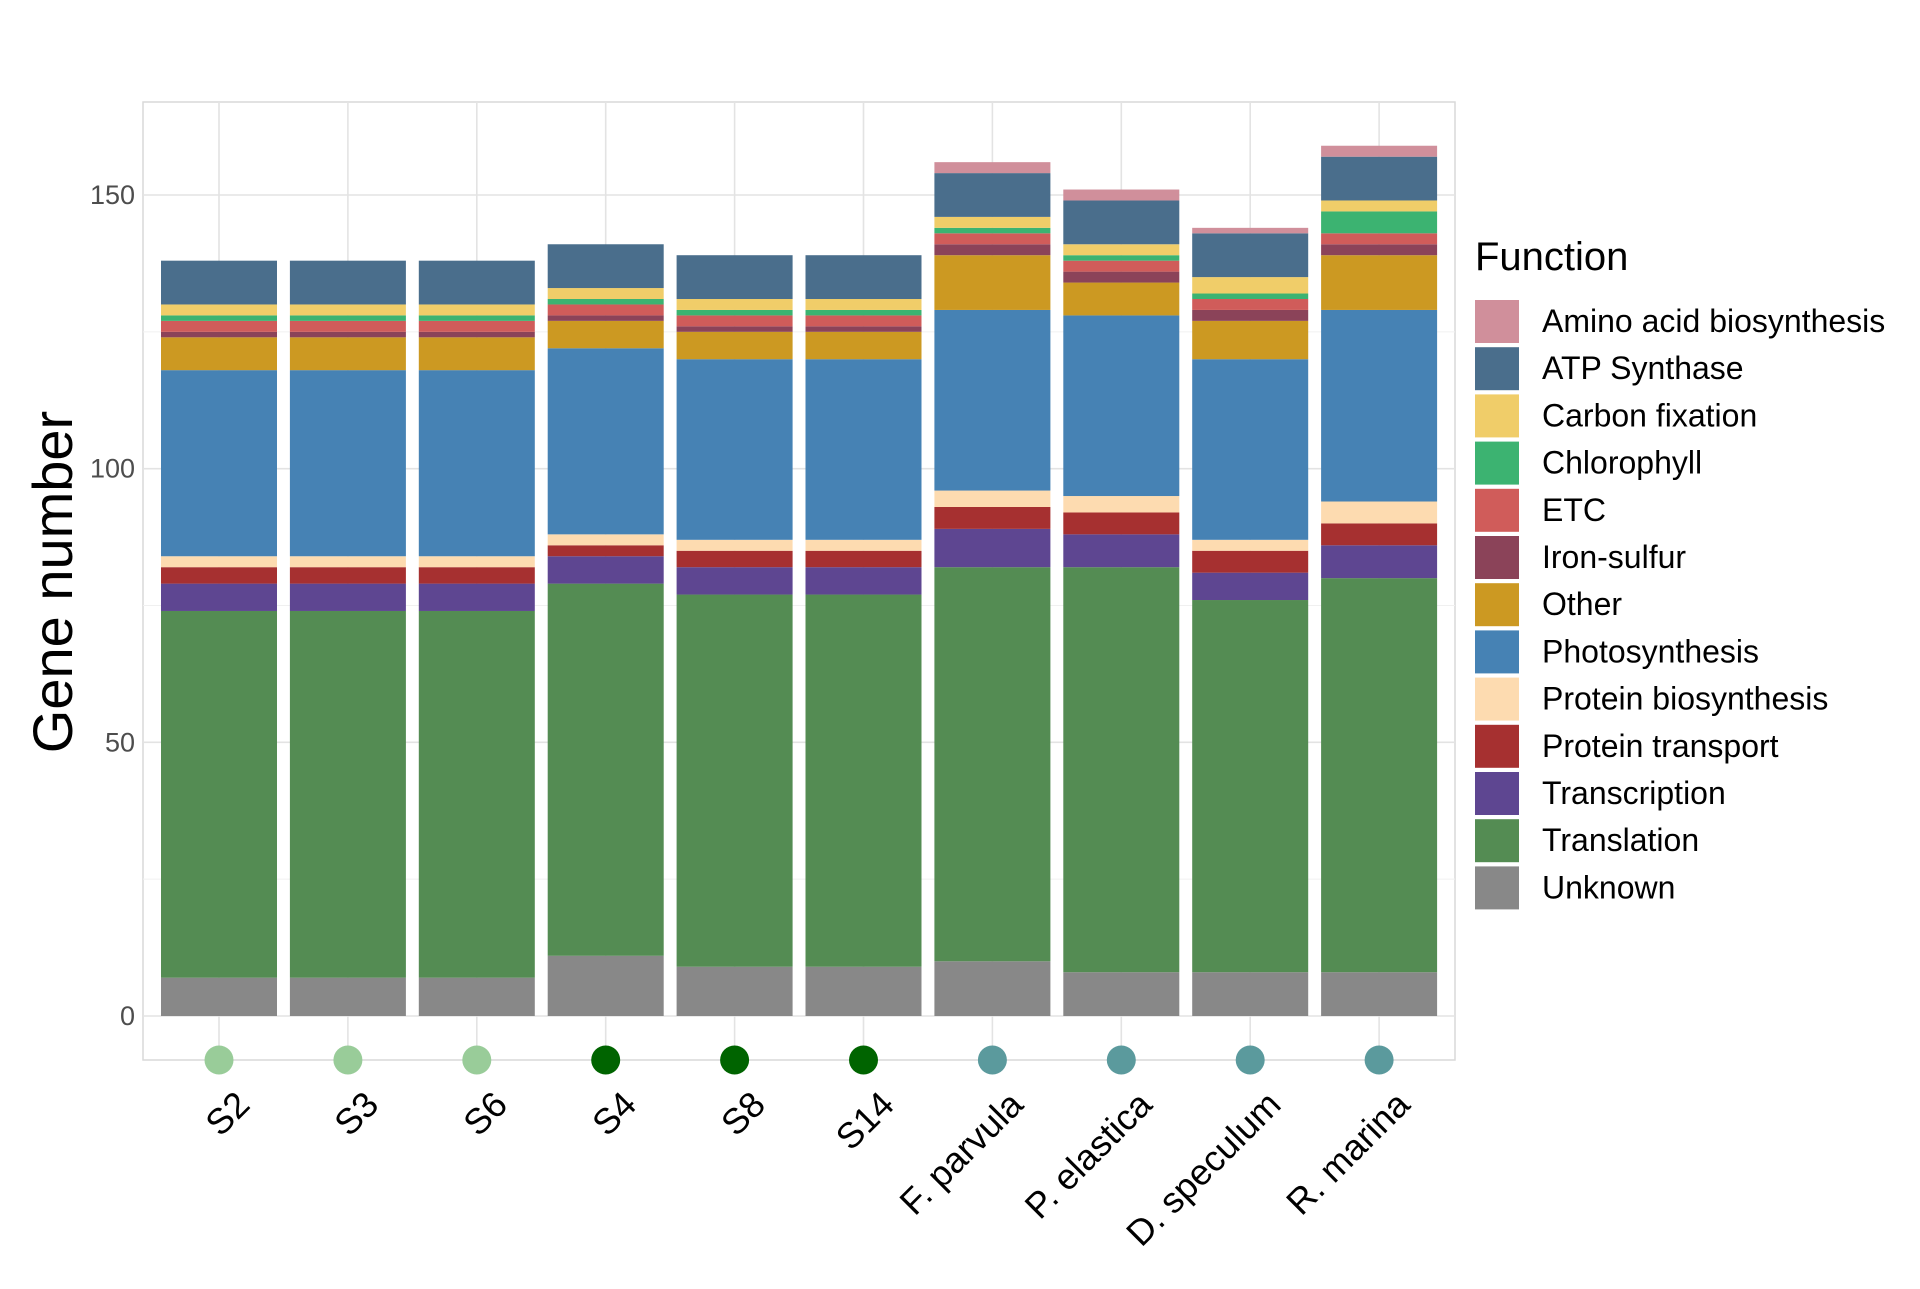 Image resolution: width=1920 pixels, height=1289 pixels. I want to click on legend-item-photosynthesis: Photosynthesis, so click(1617, 652).